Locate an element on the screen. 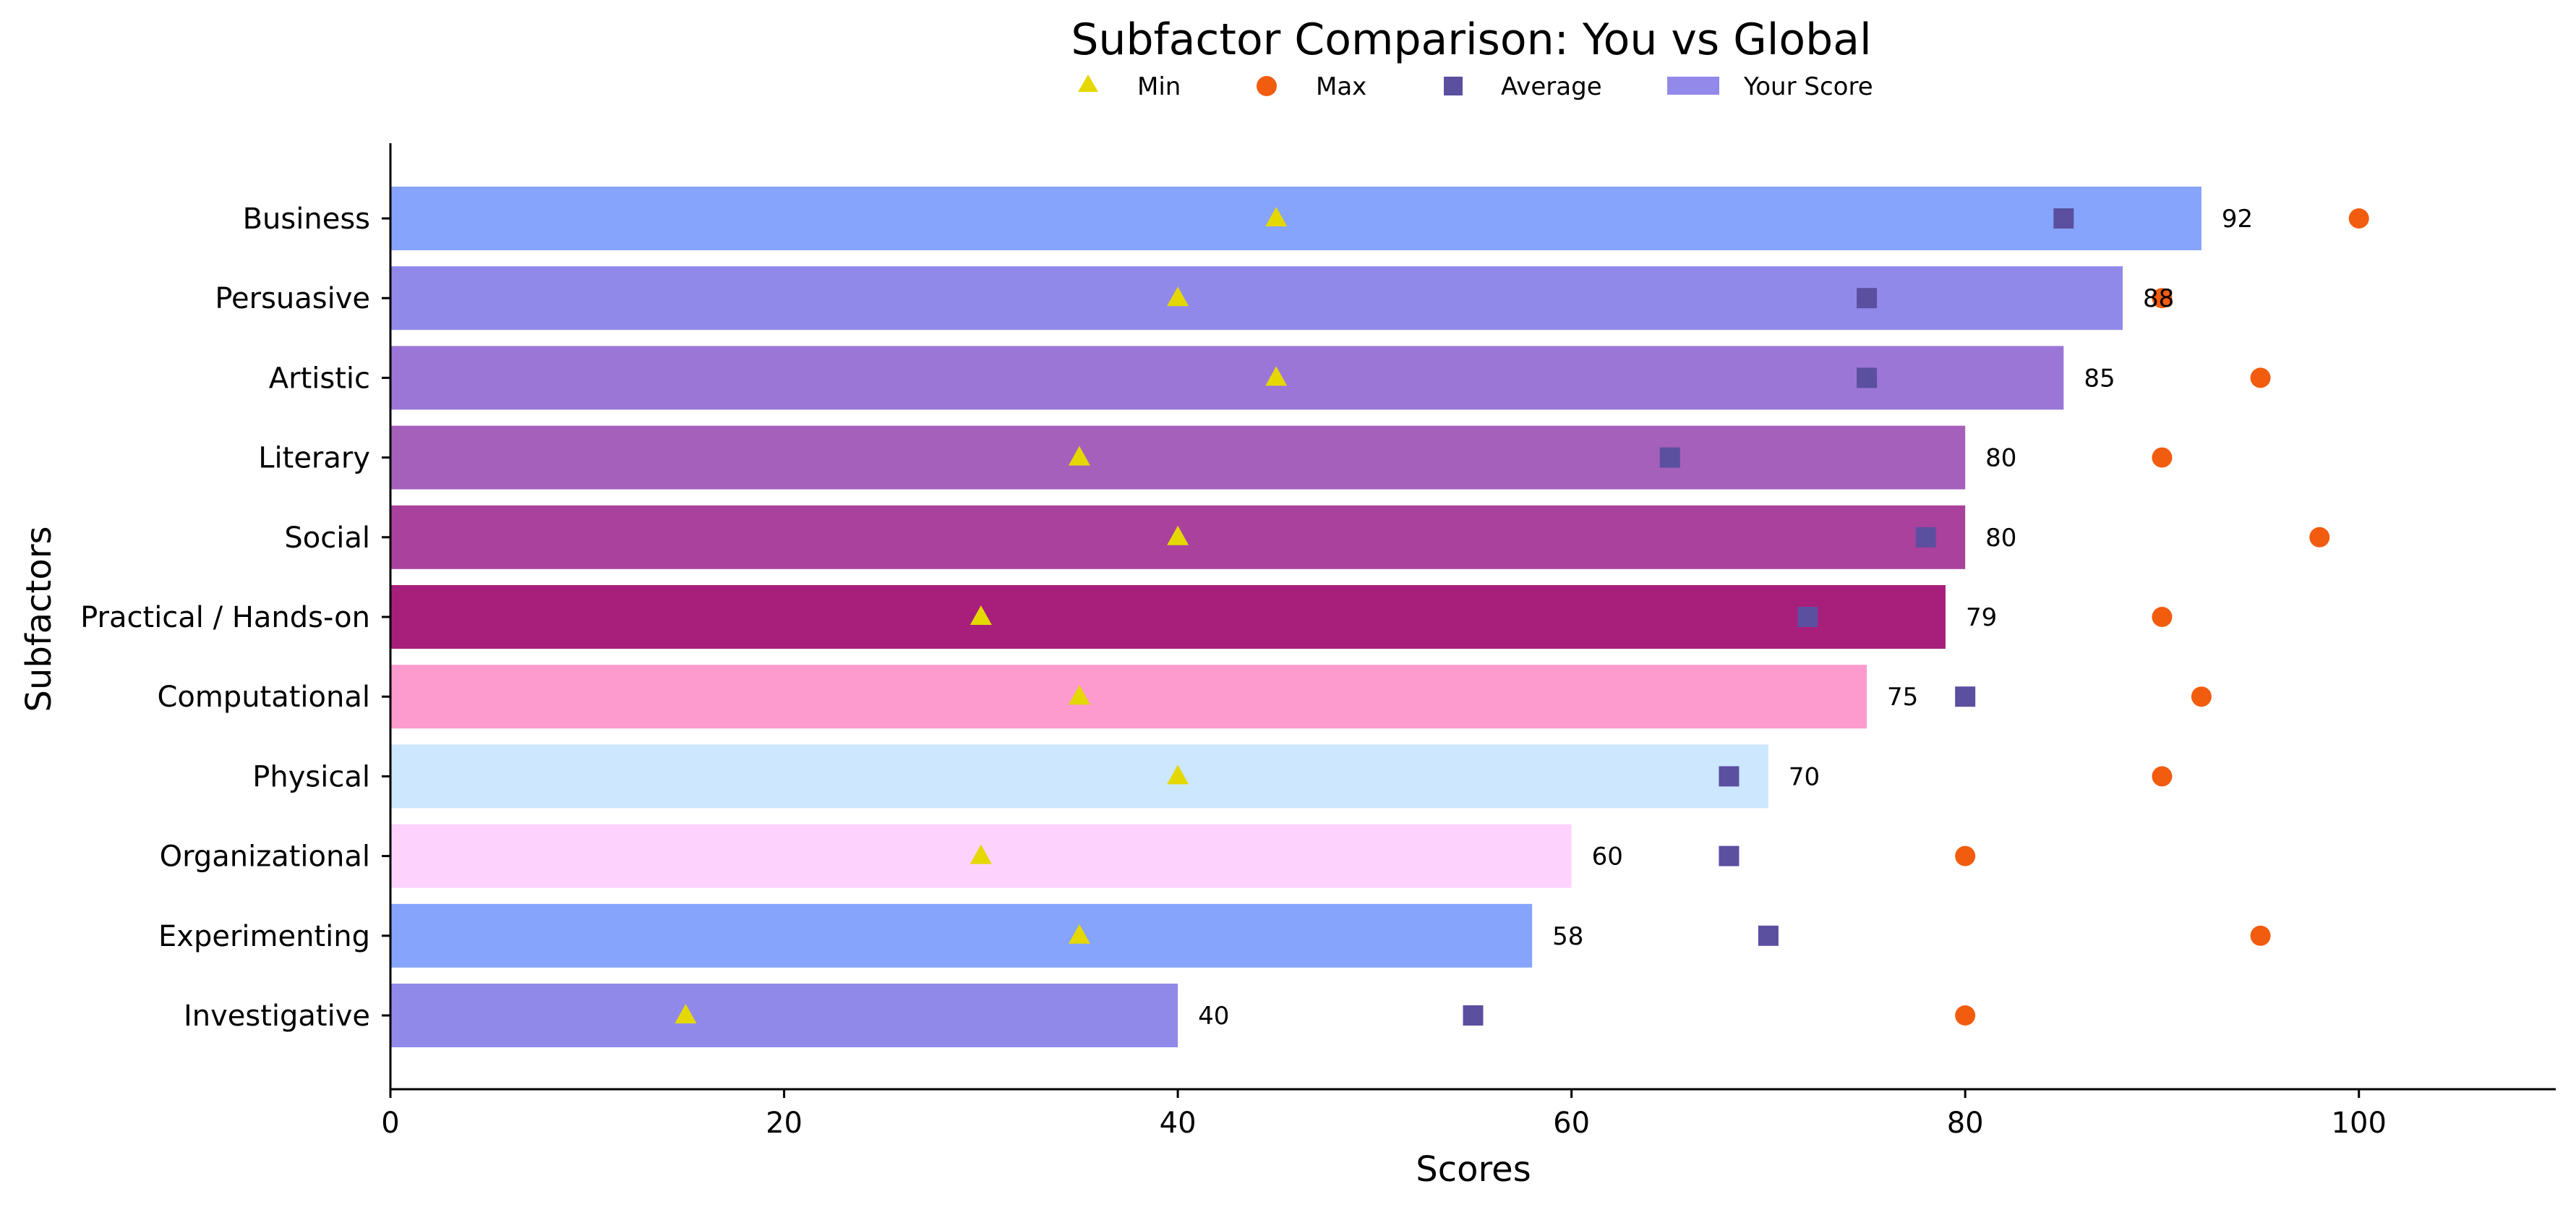 The image size is (2576, 1210). y-axis-label: Subfactors is located at coordinates (39, 619).